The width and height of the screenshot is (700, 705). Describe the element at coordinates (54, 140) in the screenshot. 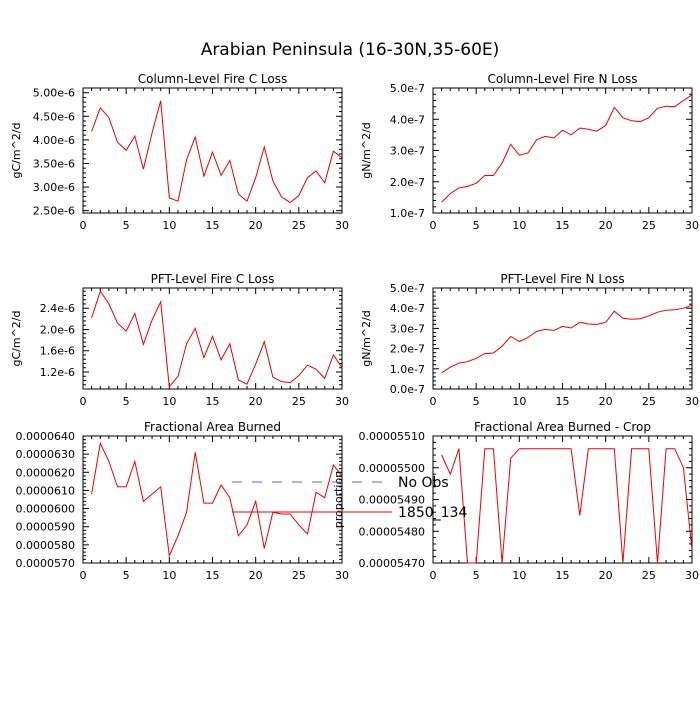

I see `y-tick-label: 4.00e-6` at that location.